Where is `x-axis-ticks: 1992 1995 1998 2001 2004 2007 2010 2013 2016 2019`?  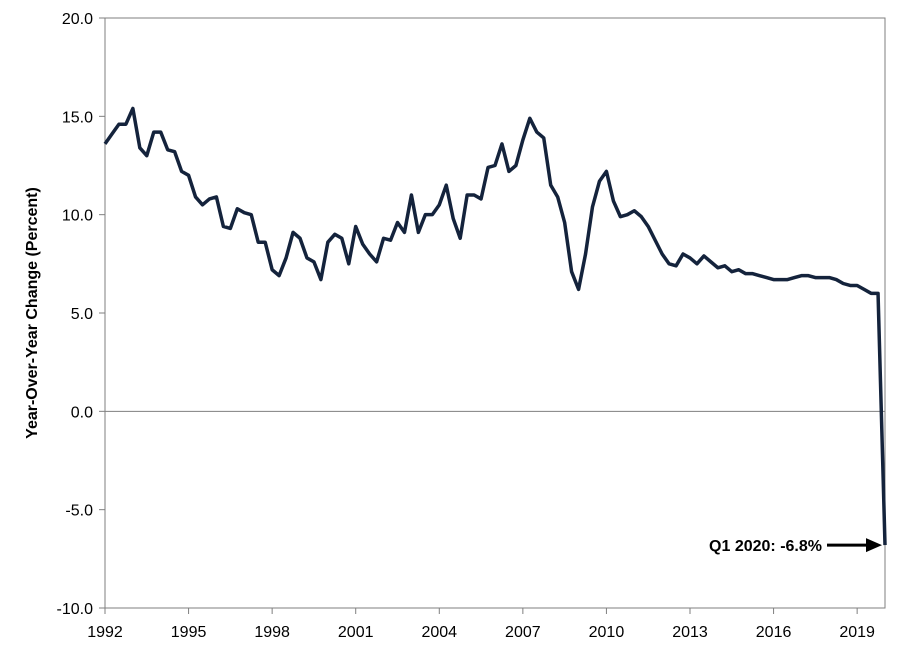 x-axis-ticks: 1992 1995 1998 2001 2004 2007 2010 2013 2016 2019 is located at coordinates (481, 624).